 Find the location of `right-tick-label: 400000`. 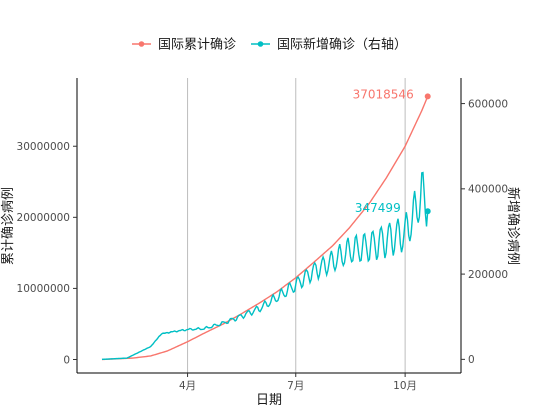

right-tick-label: 400000 is located at coordinates (488, 190).